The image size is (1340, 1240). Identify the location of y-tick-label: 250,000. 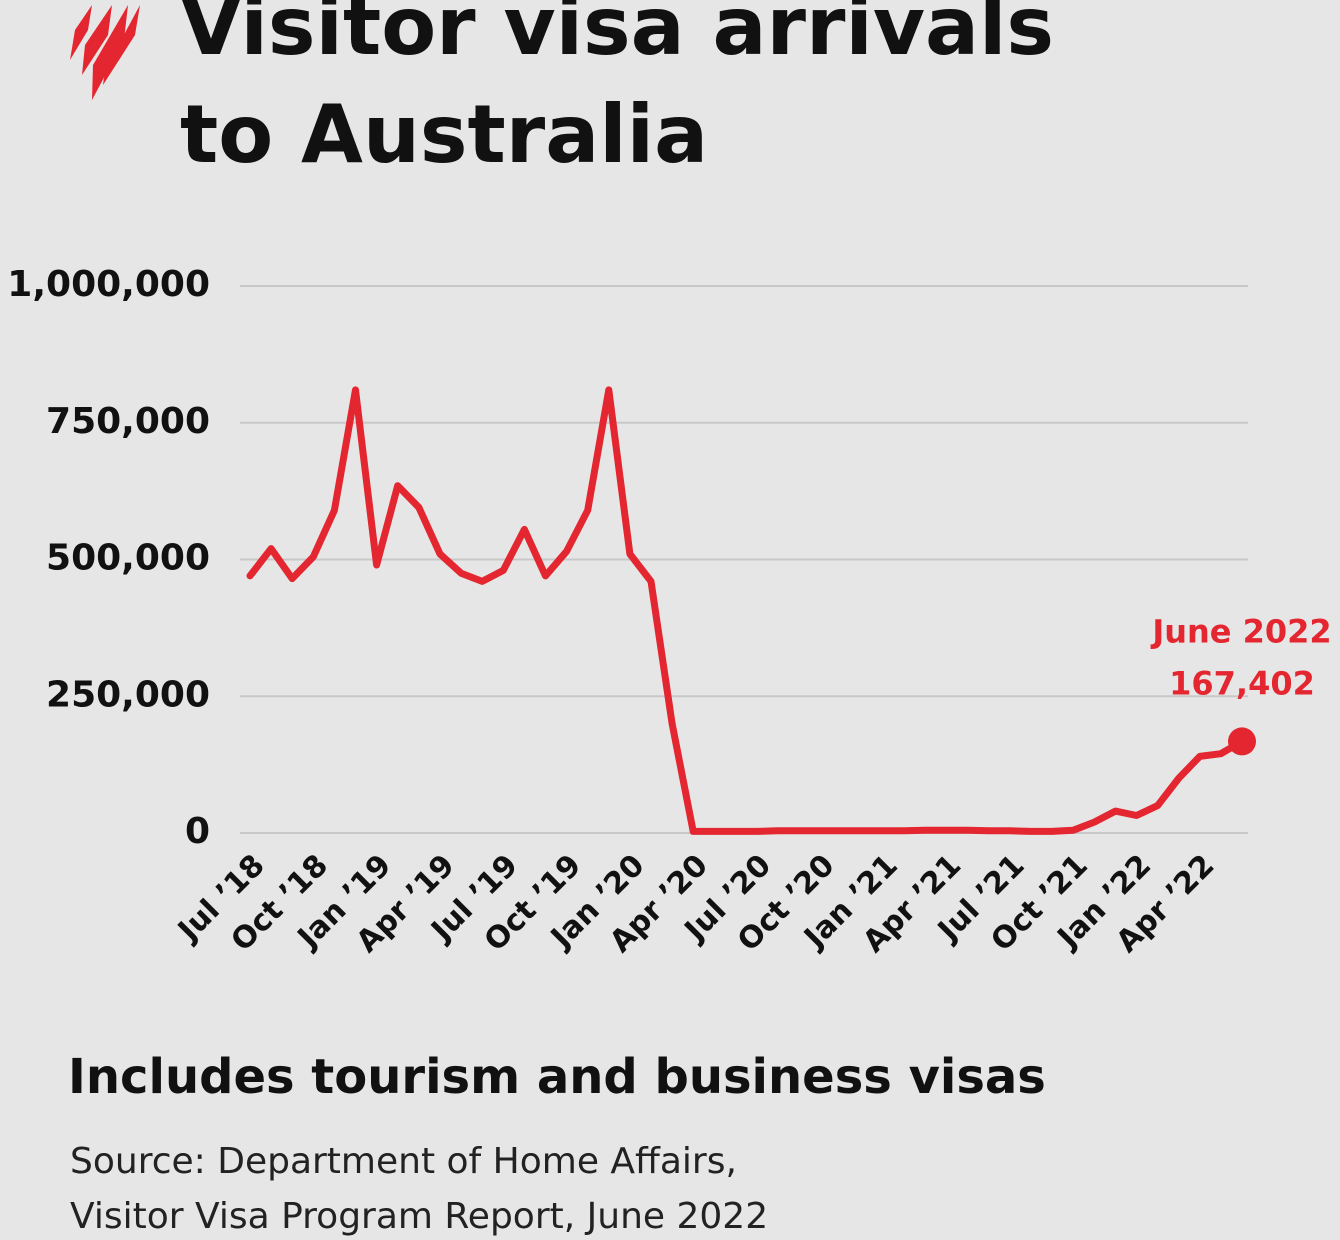
(128, 694).